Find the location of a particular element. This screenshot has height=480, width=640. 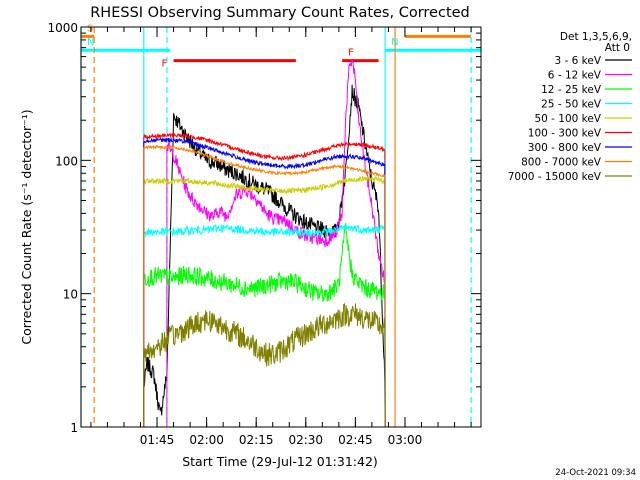

x-tick-label-5: 03:00 is located at coordinates (405, 440).